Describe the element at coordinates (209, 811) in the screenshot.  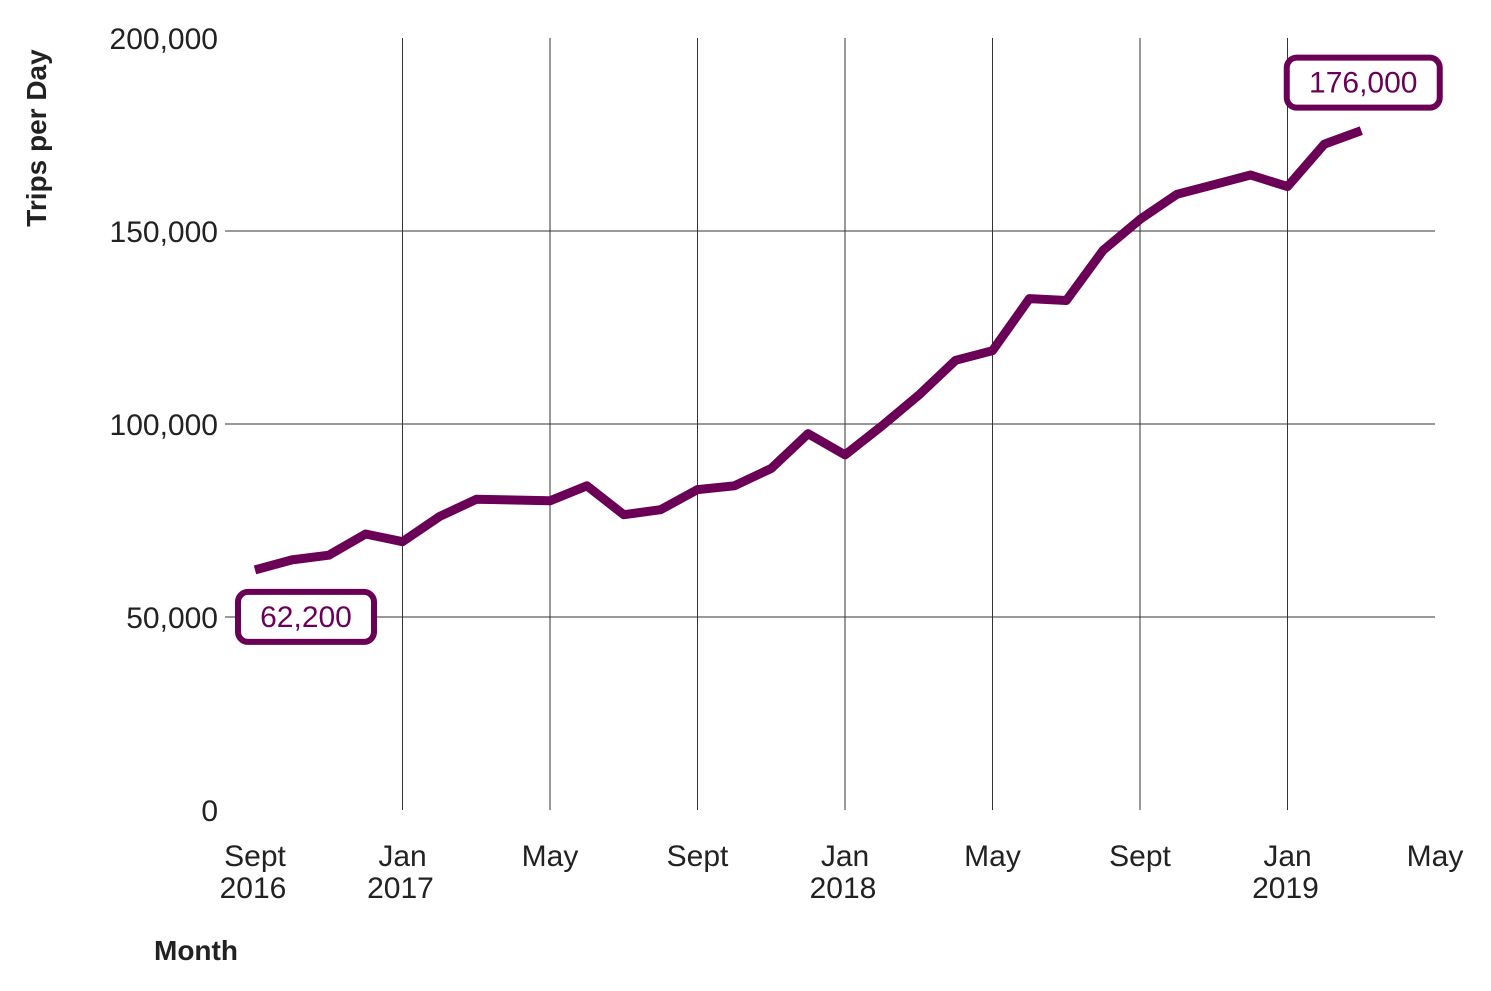
I see `y-tick-label: 0` at that location.